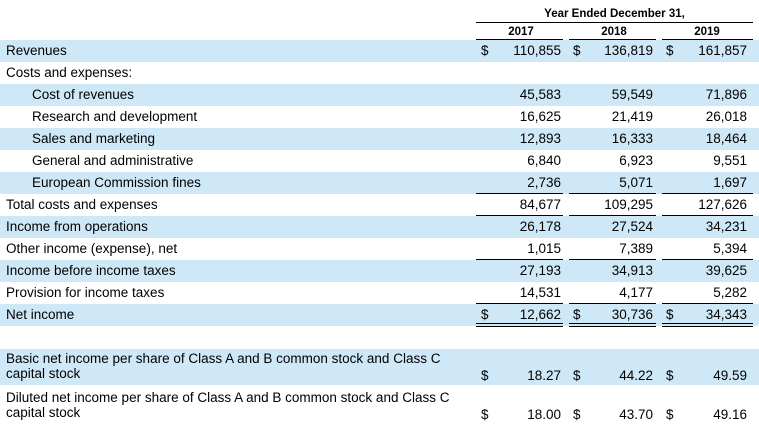 The height and width of the screenshot is (431, 759). I want to click on value-cell-2017: 18.27, so click(544, 375).